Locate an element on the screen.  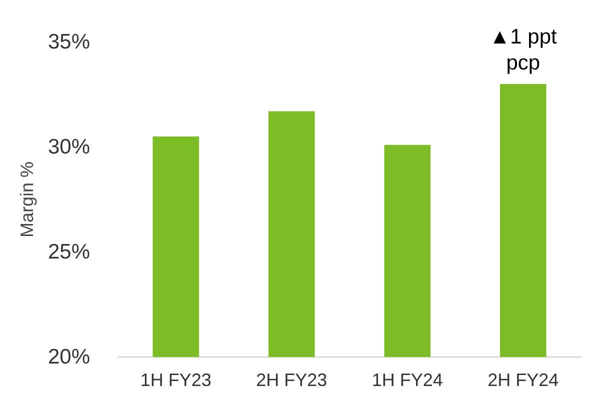
y-tick-label: 30% is located at coordinates (69, 147).